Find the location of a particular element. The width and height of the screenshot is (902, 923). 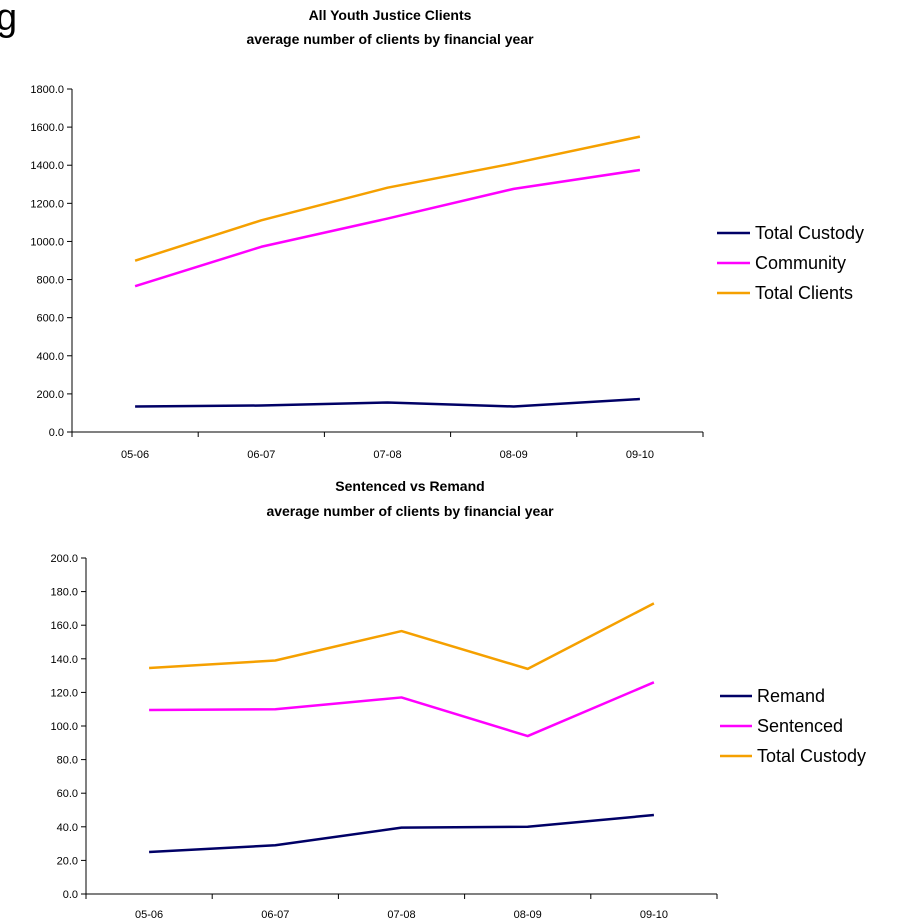

legend-label-community: Community is located at coordinates (800, 263).